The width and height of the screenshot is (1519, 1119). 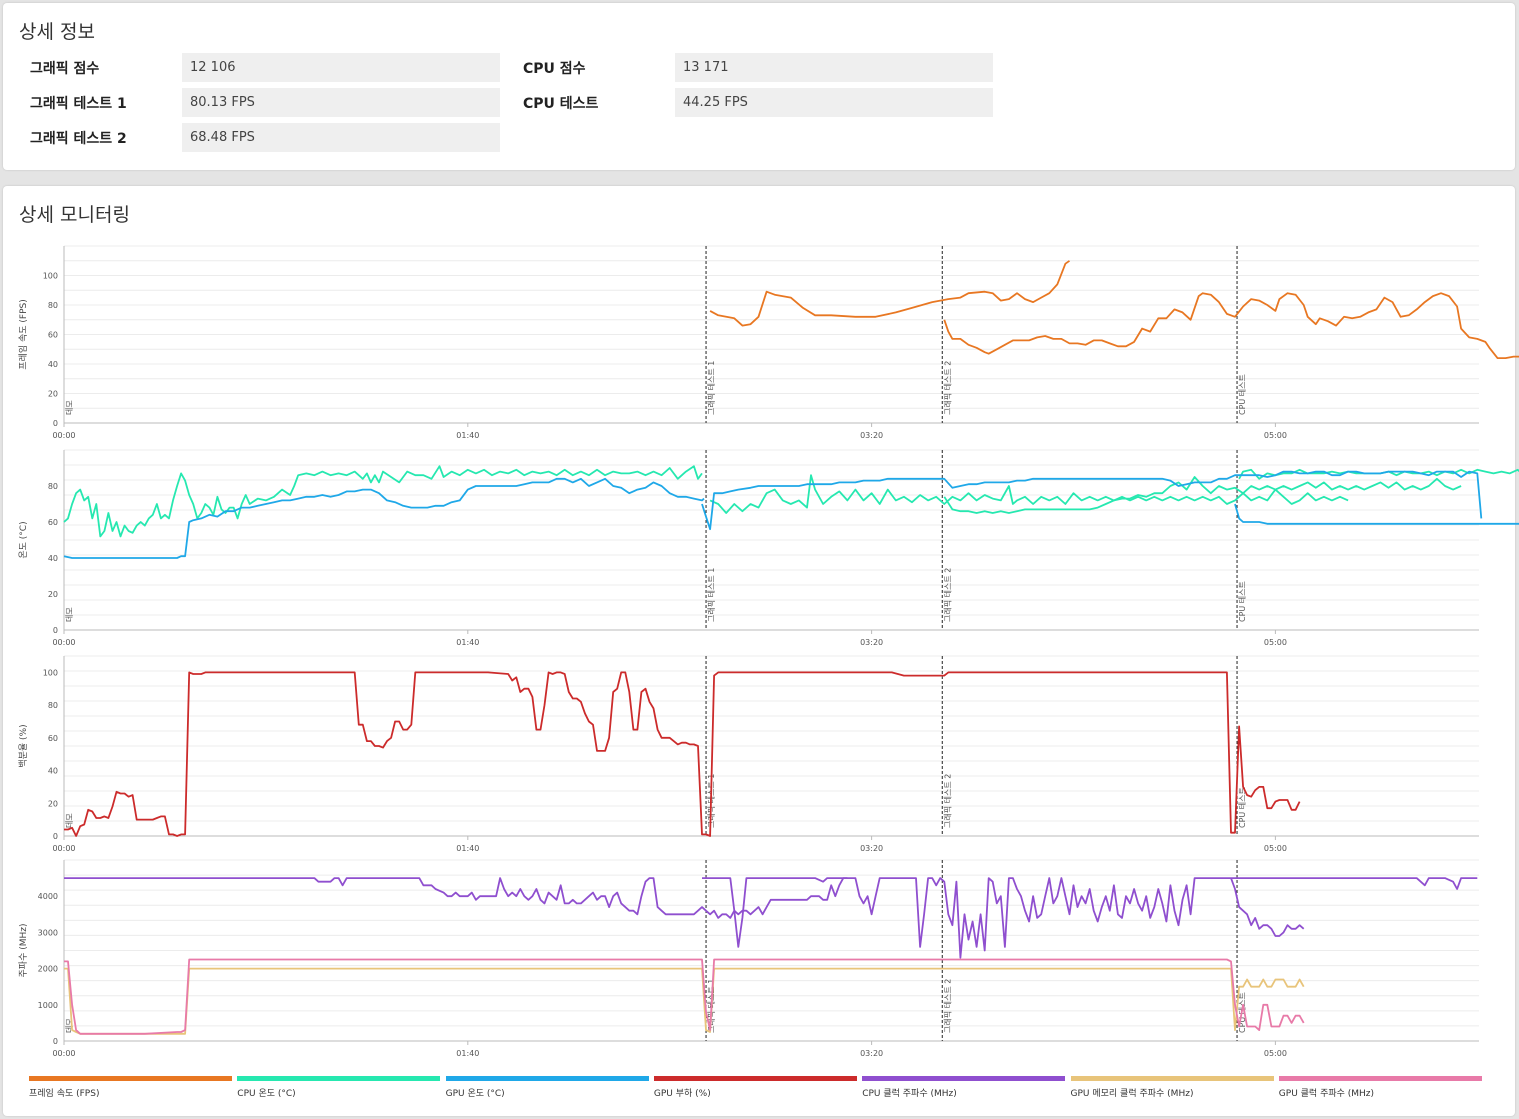 I want to click on cpu-score-value: 13 171, so click(x=834, y=67).